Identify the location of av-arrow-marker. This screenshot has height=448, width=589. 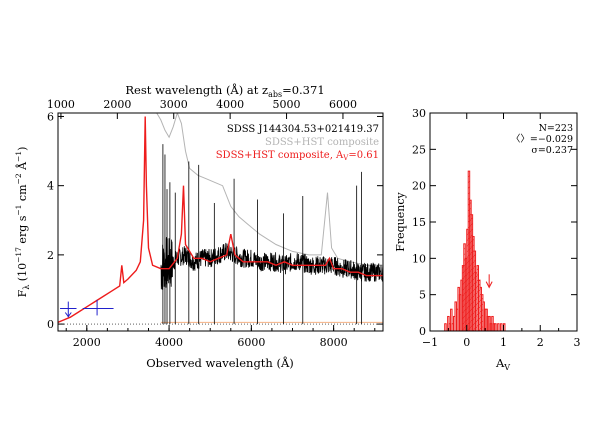
(489, 281).